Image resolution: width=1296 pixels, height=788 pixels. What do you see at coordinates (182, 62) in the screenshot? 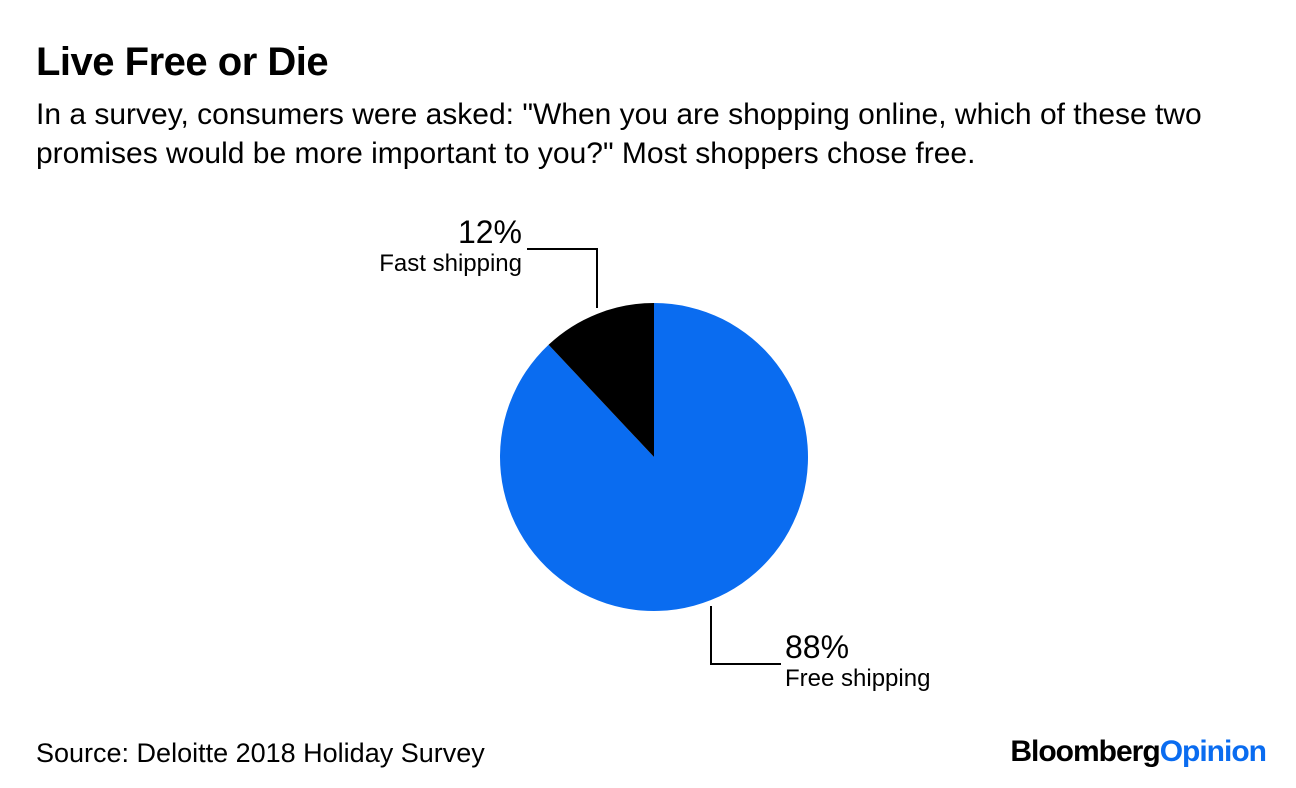
I see `chart-title: Live Free or Die` at bounding box center [182, 62].